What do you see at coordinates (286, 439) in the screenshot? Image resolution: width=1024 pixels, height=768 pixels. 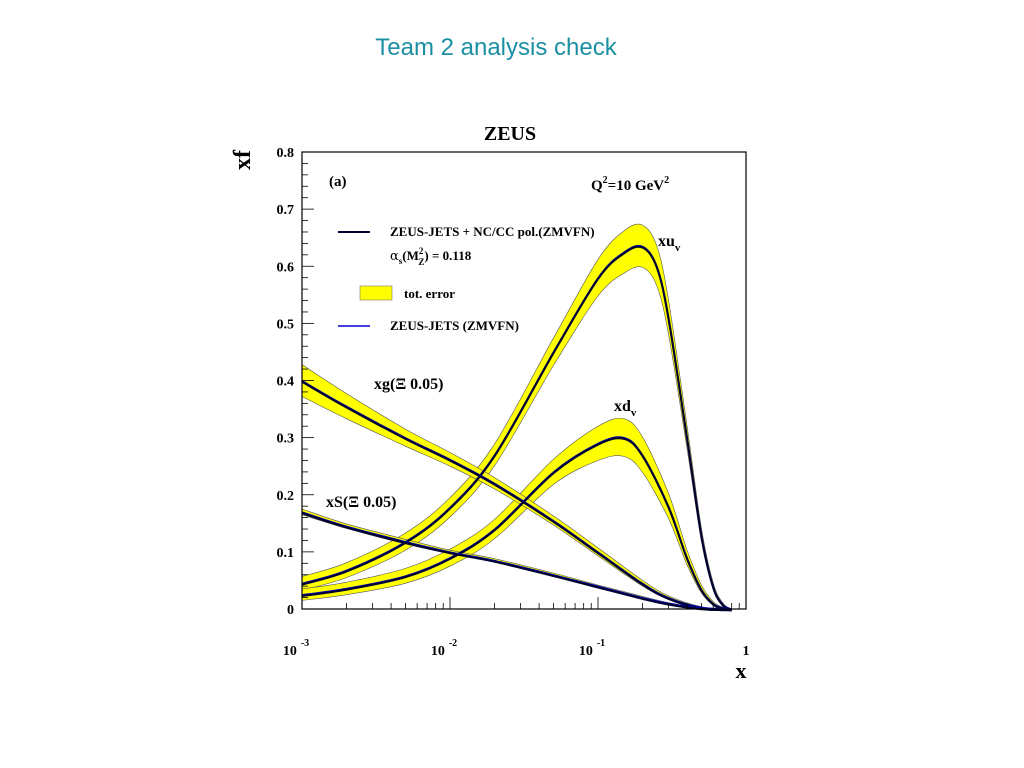 I see `y-tick-label: 0.3` at bounding box center [286, 439].